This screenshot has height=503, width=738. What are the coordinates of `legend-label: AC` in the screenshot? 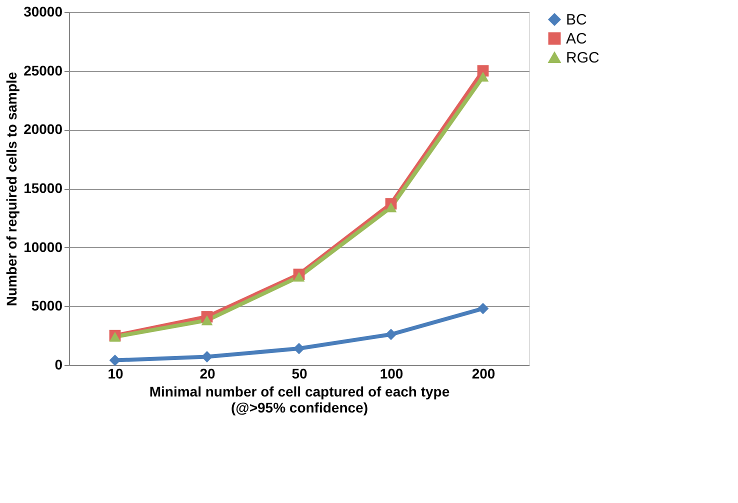 It's located at (577, 39).